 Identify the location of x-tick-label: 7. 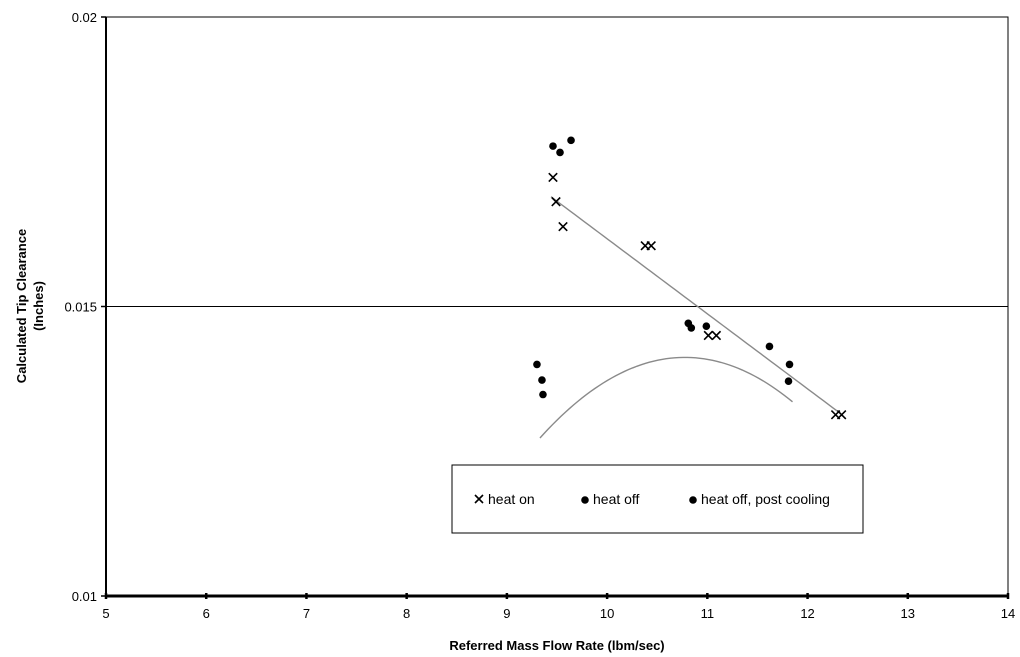
(306, 613).